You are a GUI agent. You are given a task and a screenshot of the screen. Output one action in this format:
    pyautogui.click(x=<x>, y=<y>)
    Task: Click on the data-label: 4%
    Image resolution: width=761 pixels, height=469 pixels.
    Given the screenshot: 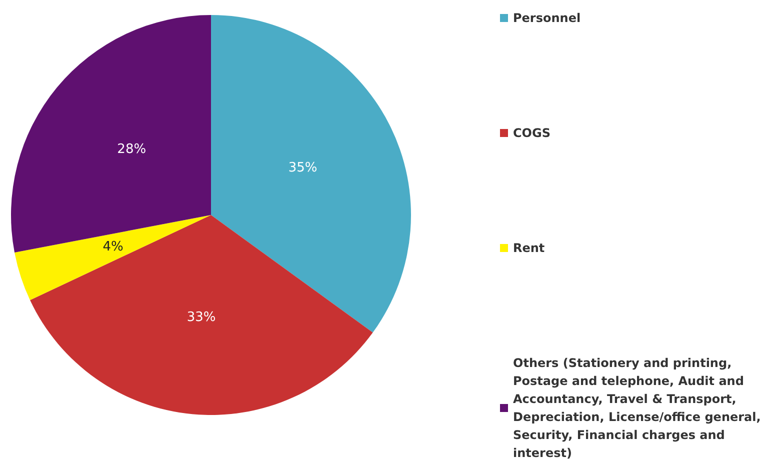 What is the action you would take?
    pyautogui.click(x=113, y=246)
    